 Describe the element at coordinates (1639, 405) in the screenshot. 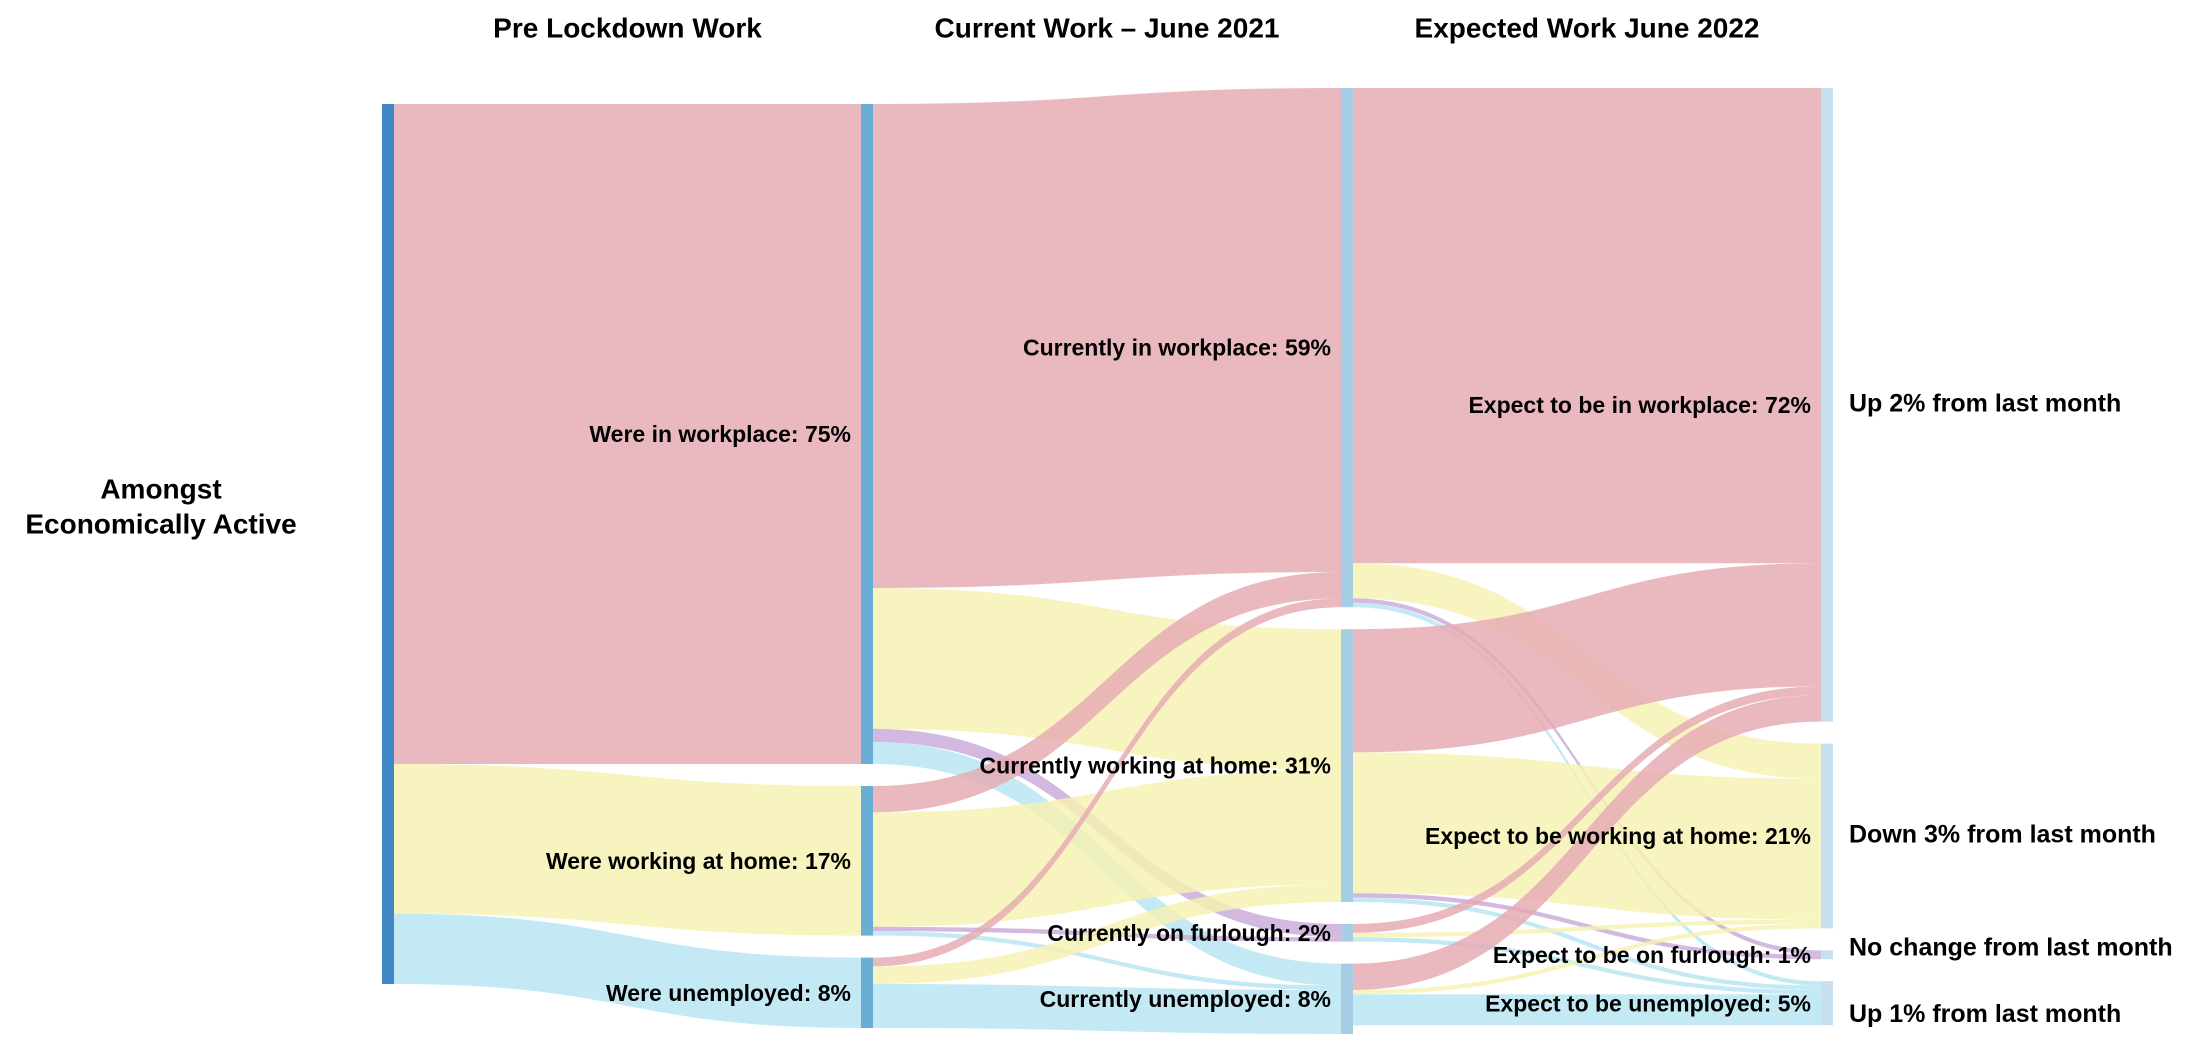

I see `node-label: Expect to be in workplace: 72%` at that location.